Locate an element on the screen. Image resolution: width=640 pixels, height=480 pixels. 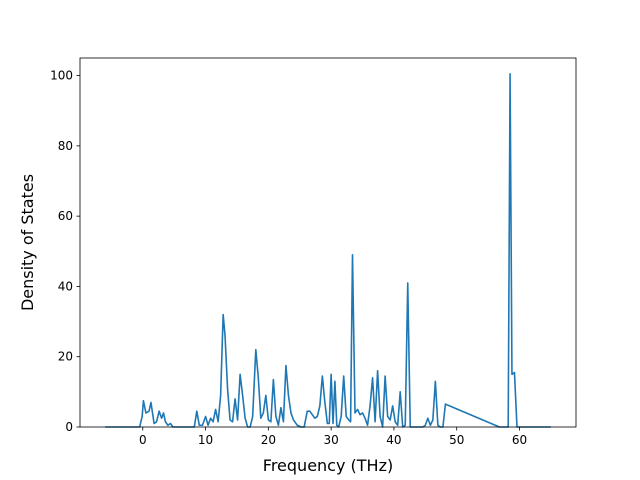
x-tick-label: 10 is located at coordinates (205, 440).